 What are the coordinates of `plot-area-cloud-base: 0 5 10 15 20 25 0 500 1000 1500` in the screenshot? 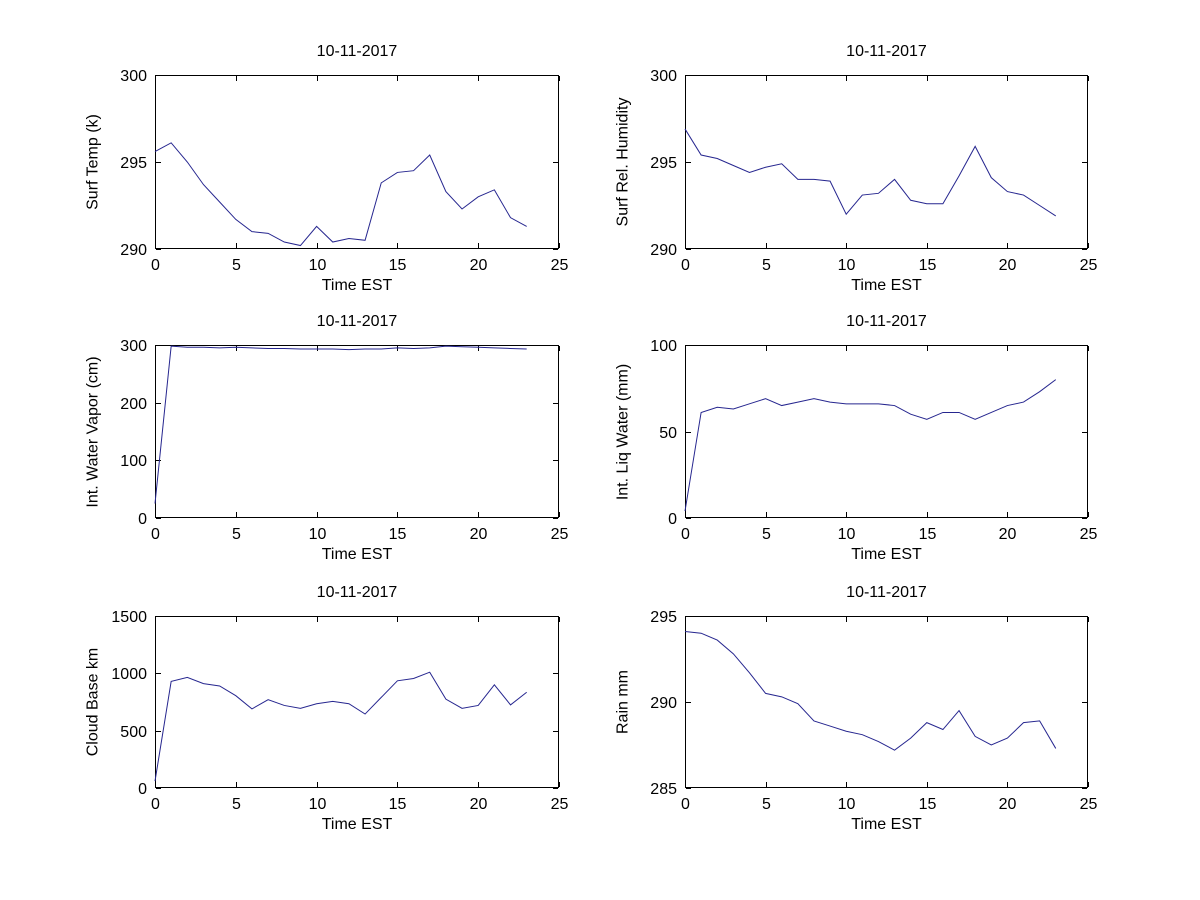 It's located at (339, 711).